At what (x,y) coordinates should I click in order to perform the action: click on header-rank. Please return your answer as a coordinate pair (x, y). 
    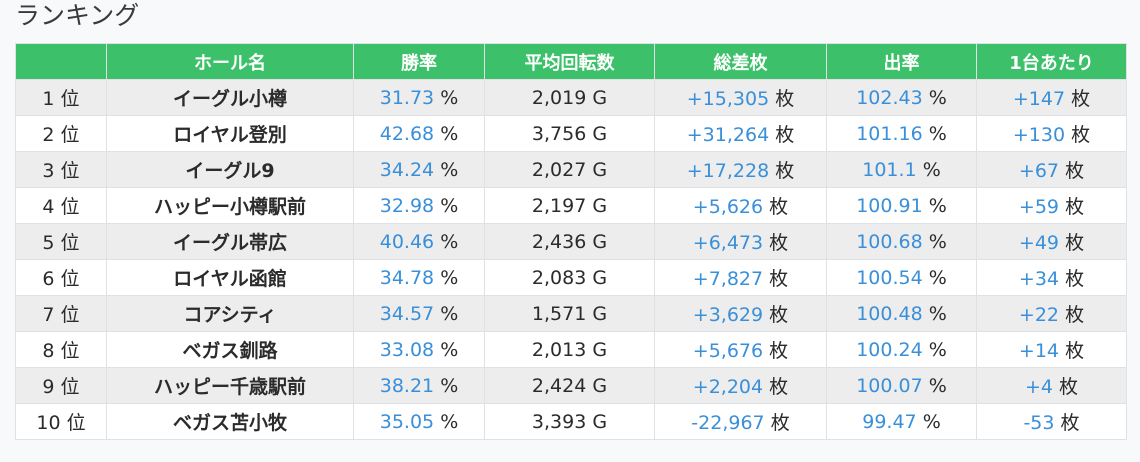
    Looking at the image, I should click on (61, 61).